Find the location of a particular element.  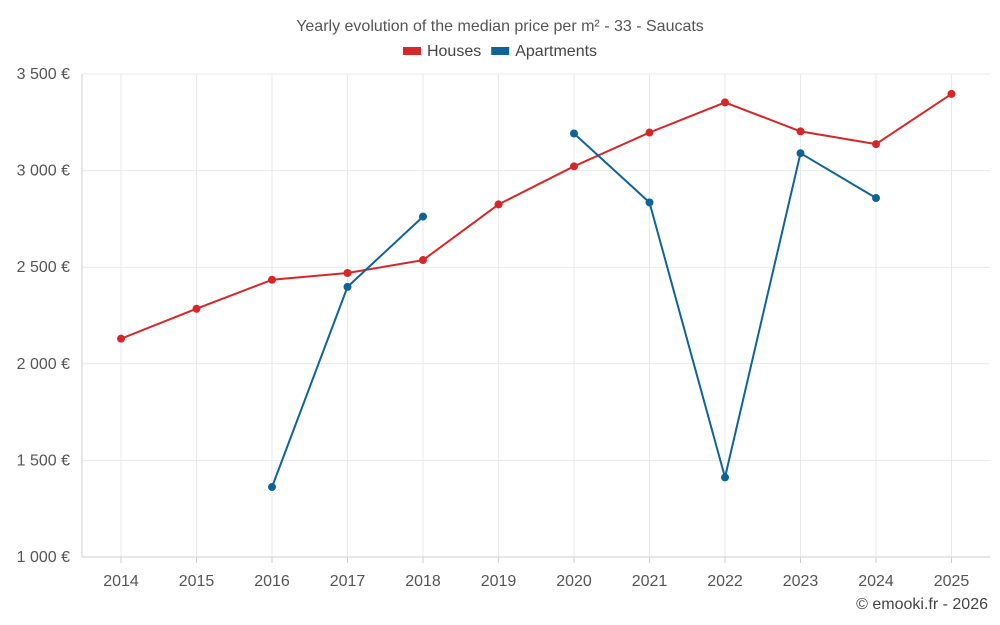

x-tick-label: 2022 is located at coordinates (725, 581).